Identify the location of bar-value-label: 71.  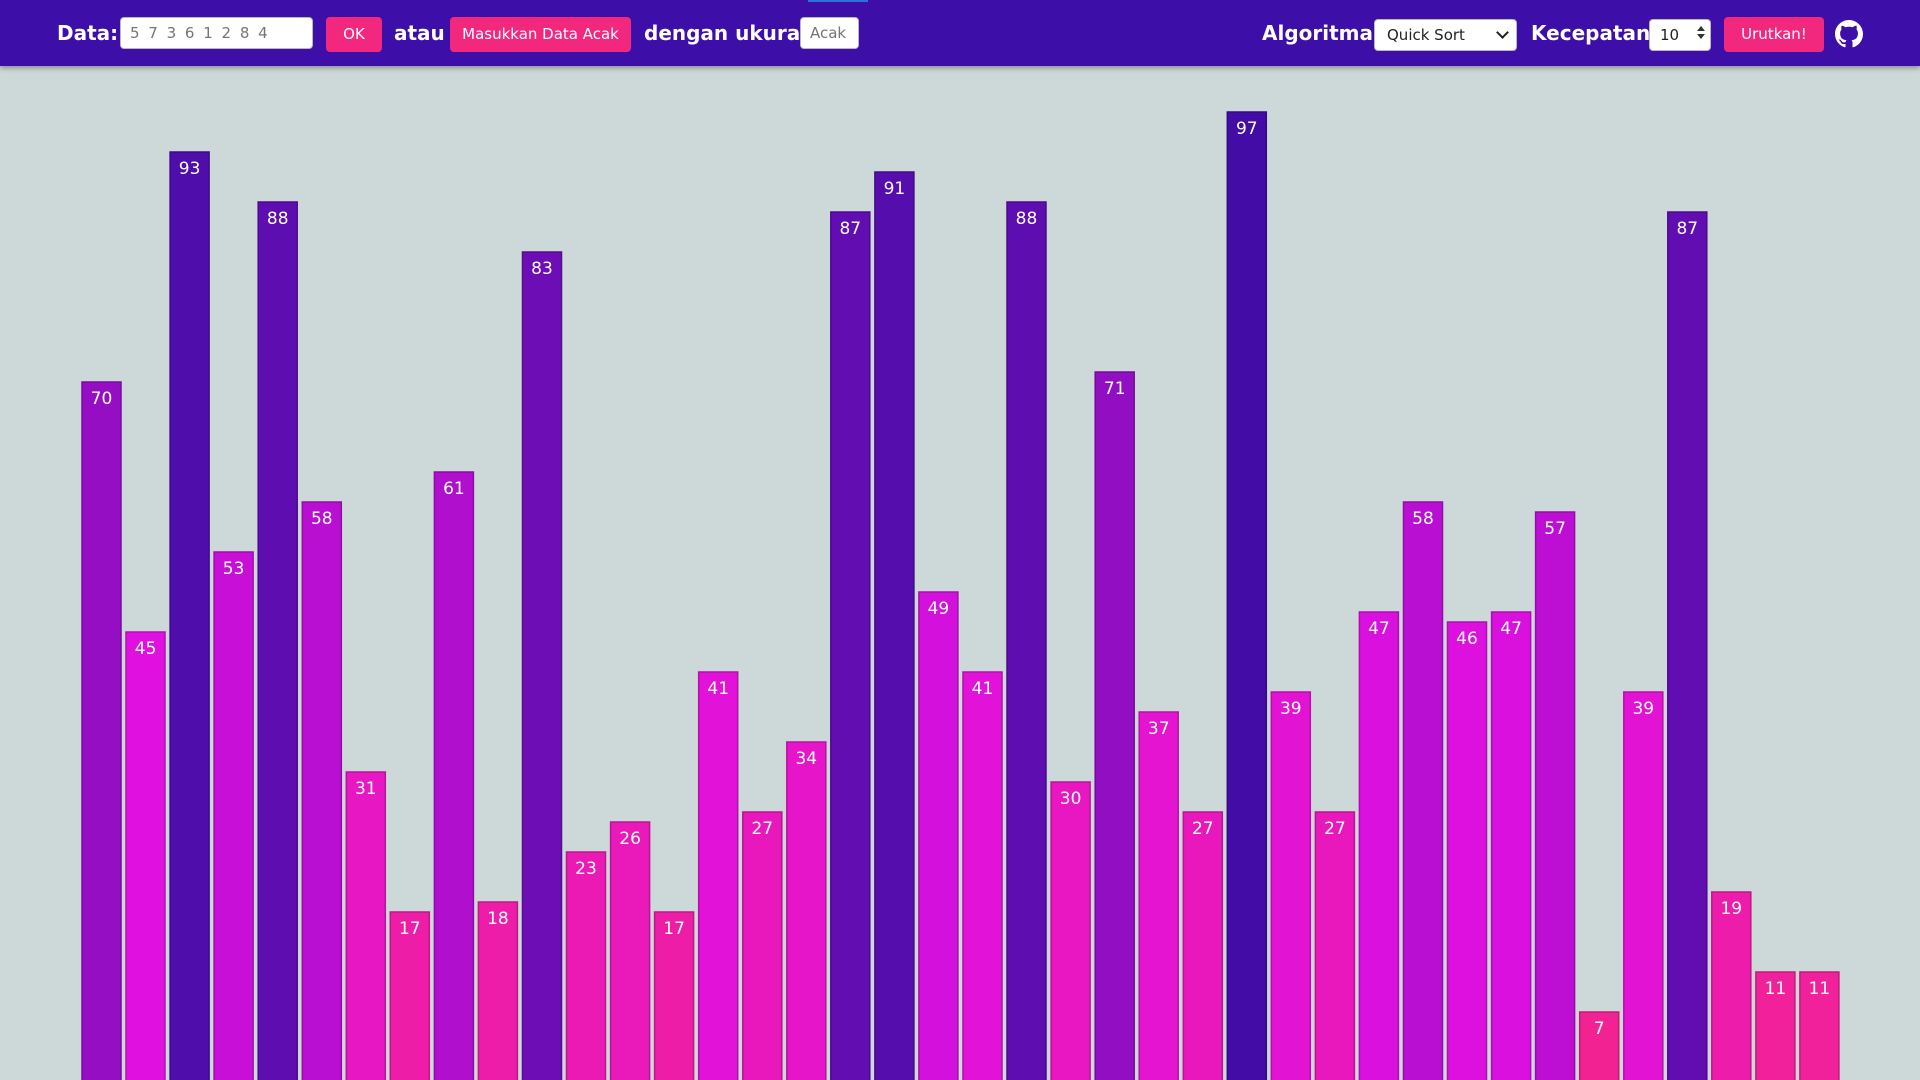
(1115, 389).